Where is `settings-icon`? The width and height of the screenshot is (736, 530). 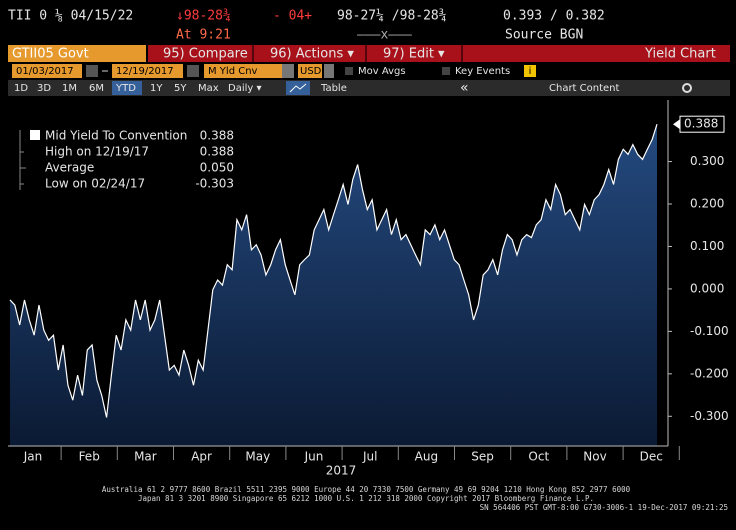 settings-icon is located at coordinates (687, 88).